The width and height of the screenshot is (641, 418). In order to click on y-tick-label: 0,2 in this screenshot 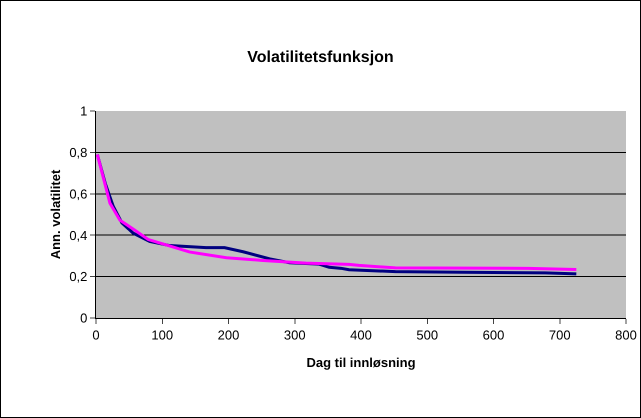, I will do `click(78, 276)`.